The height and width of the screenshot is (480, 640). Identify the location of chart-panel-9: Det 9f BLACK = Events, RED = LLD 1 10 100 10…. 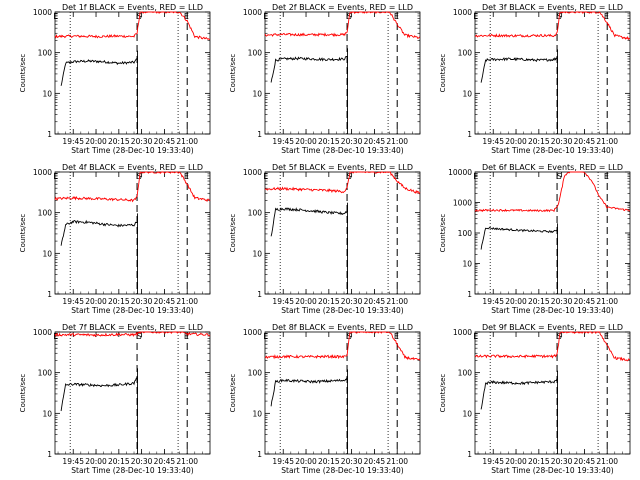
(535, 399).